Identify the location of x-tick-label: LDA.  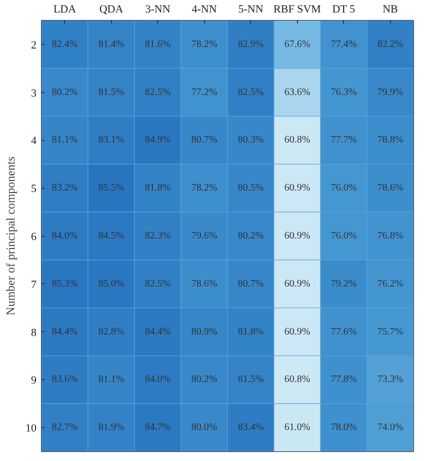
(64, 10).